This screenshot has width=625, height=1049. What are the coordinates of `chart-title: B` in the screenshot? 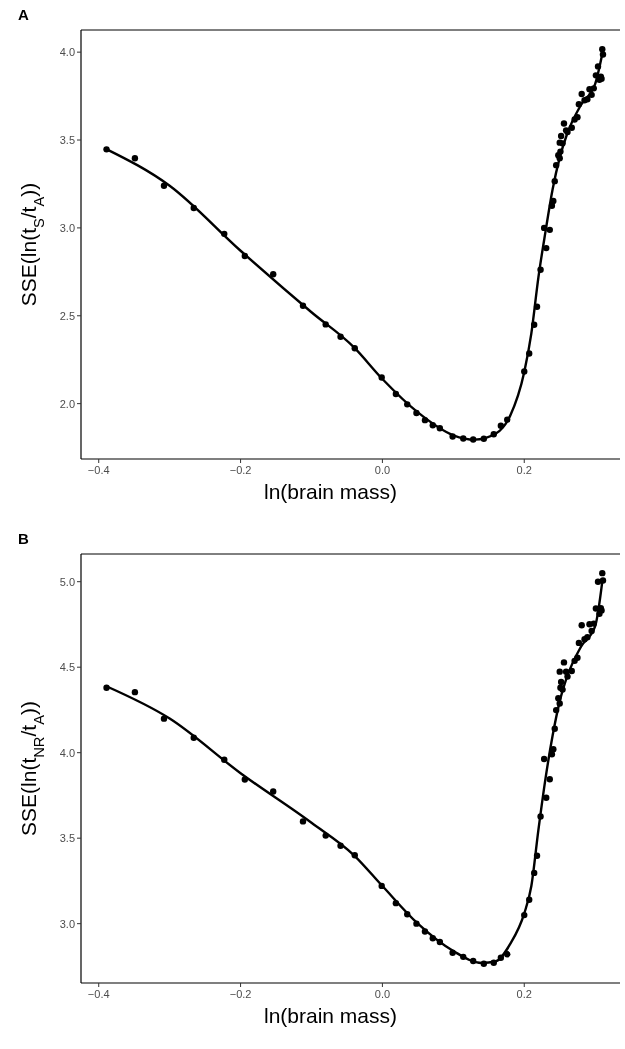 It's located at (23, 538).